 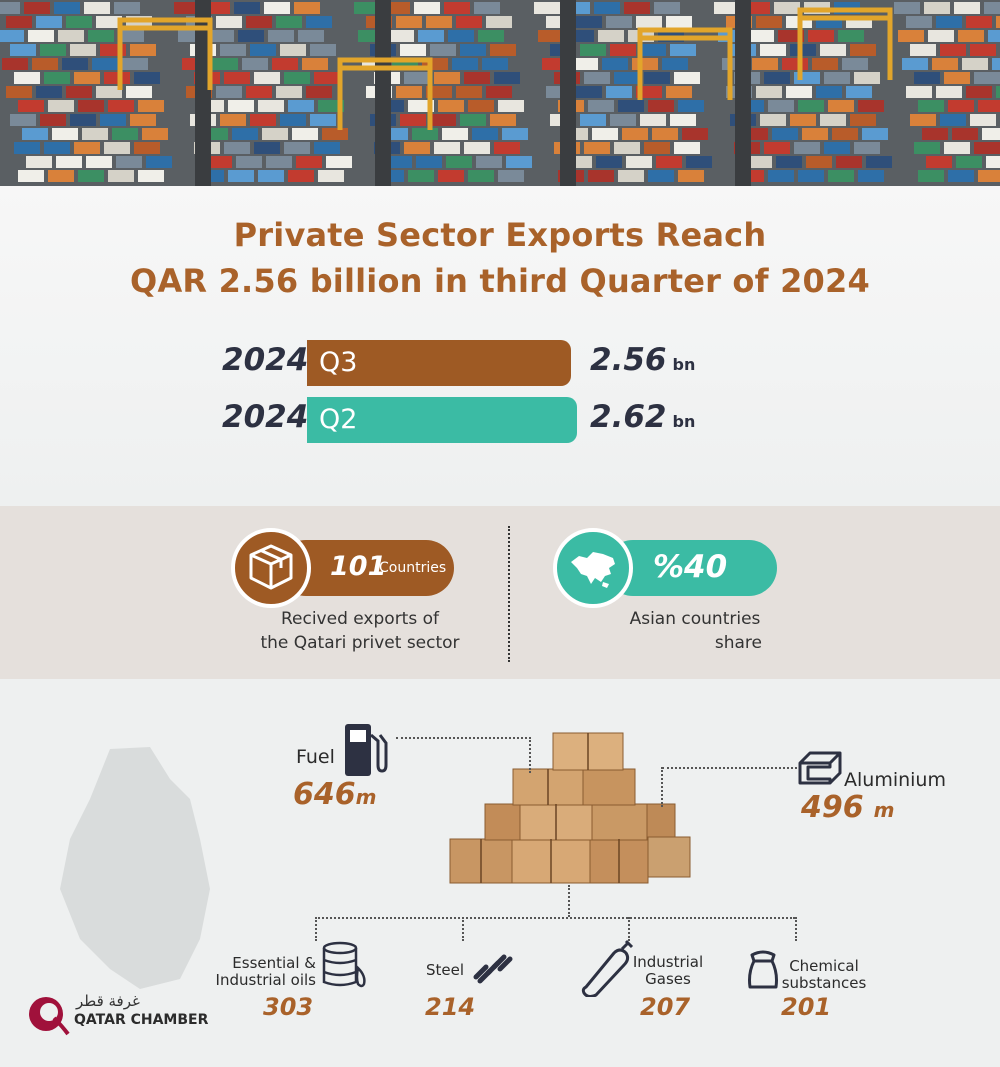 What do you see at coordinates (593, 568) in the screenshot?
I see `asia-map-icon` at bounding box center [593, 568].